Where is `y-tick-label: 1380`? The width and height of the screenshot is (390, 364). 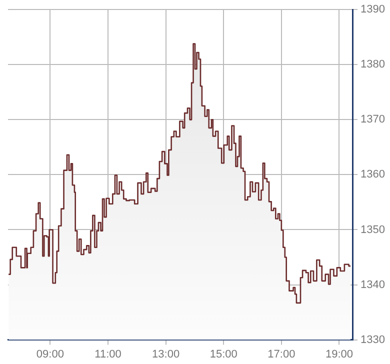
y-tick-label: 1380 is located at coordinates (373, 64).